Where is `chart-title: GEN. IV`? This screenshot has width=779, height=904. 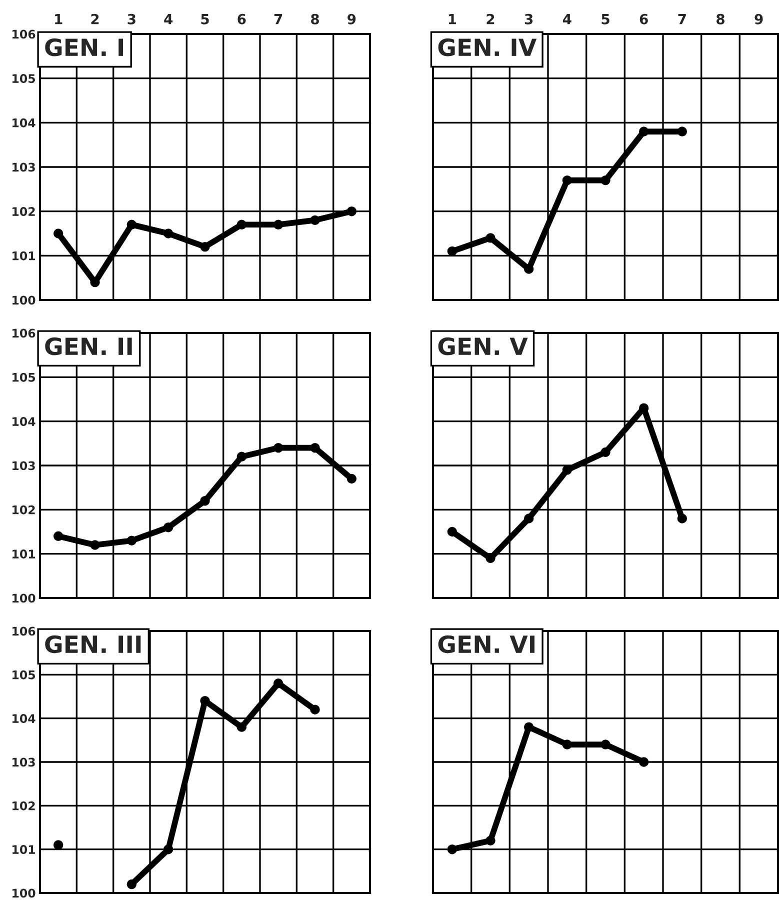 chart-title: GEN. IV is located at coordinates (487, 47).